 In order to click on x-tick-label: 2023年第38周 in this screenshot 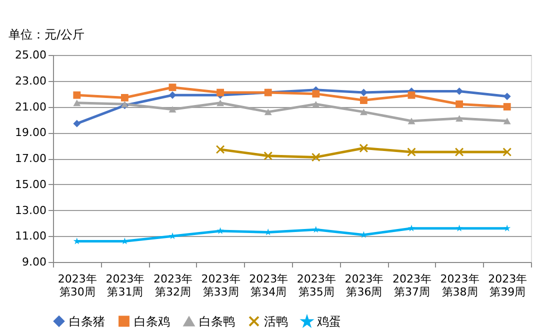, I will do `click(460, 285)`.